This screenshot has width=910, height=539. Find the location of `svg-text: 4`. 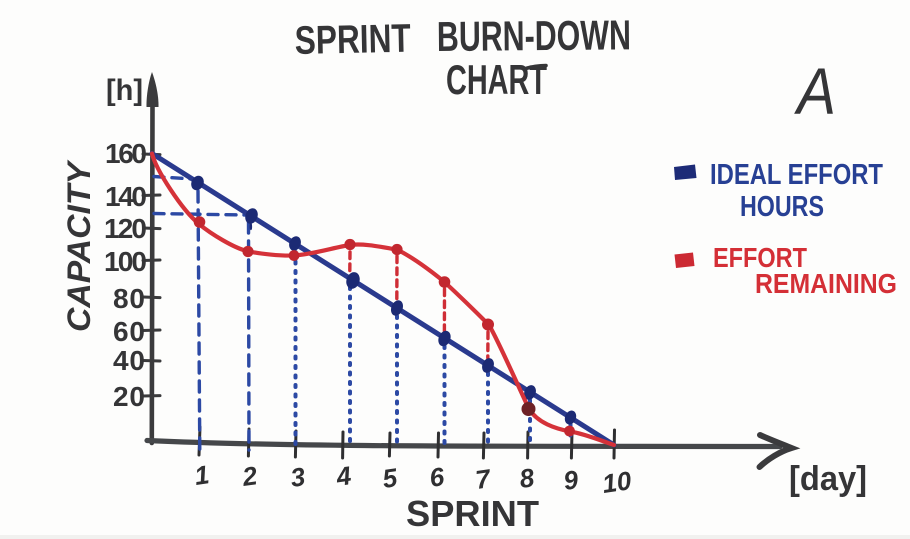

svg-text: 4 is located at coordinates (344, 476).